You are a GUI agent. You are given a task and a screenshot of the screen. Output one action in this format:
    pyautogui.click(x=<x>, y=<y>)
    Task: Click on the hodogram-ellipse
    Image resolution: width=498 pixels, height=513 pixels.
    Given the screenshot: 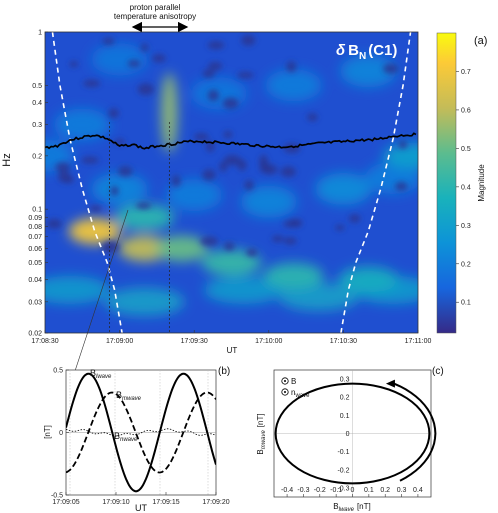 What is the action you would take?
    pyautogui.click(x=352, y=433)
    